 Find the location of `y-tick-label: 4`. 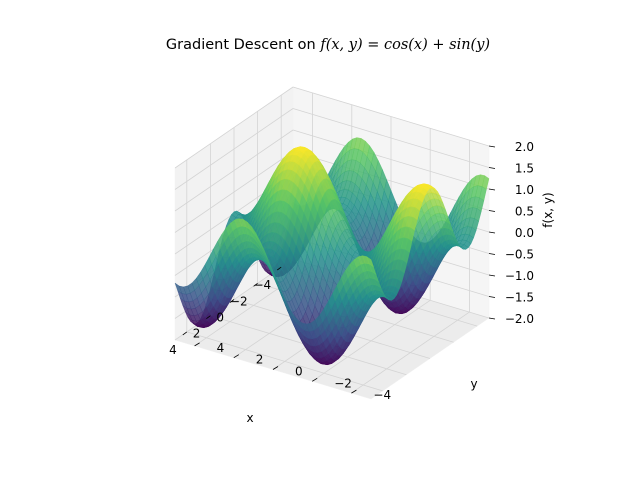

y-tick-label: 4 is located at coordinates (221, 348).